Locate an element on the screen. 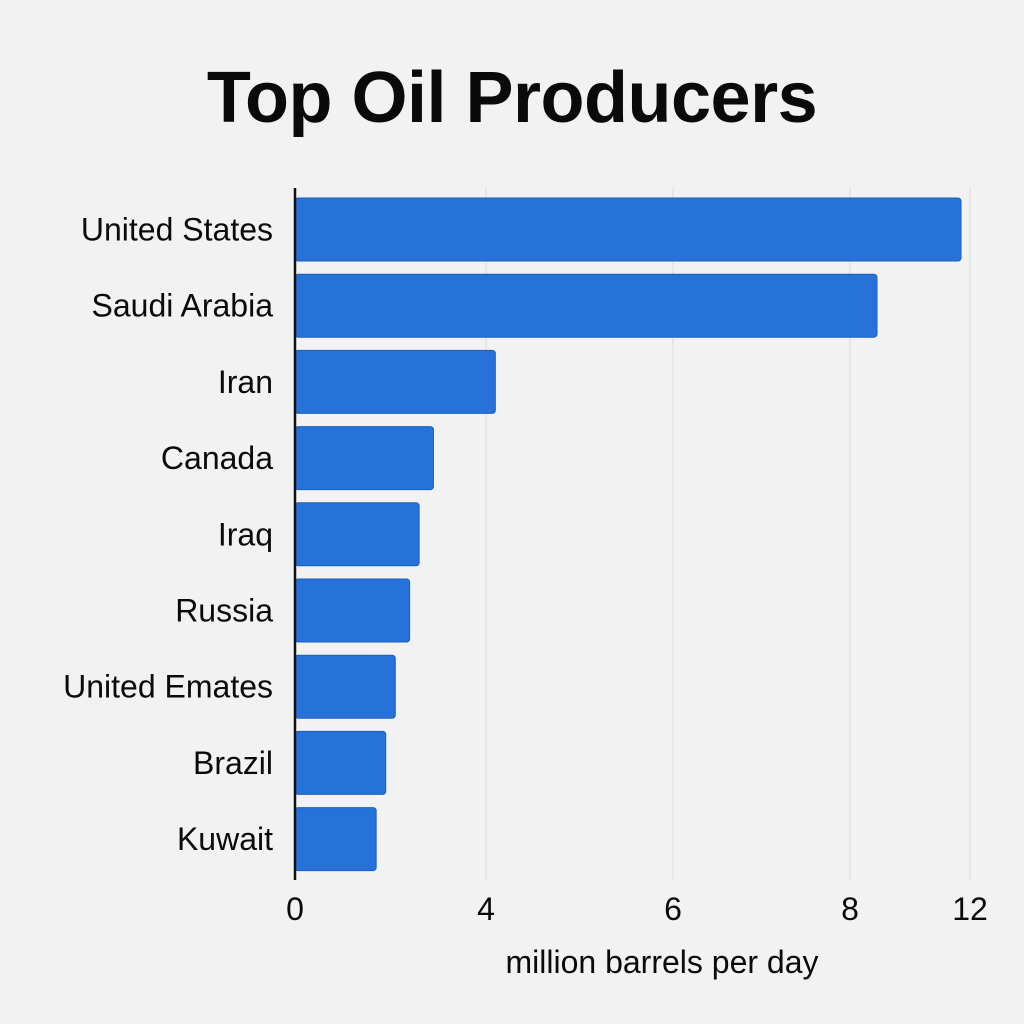 This screenshot has height=1024, width=1024. x-tick-labels: 0 4 6 8 12 is located at coordinates (637, 909).